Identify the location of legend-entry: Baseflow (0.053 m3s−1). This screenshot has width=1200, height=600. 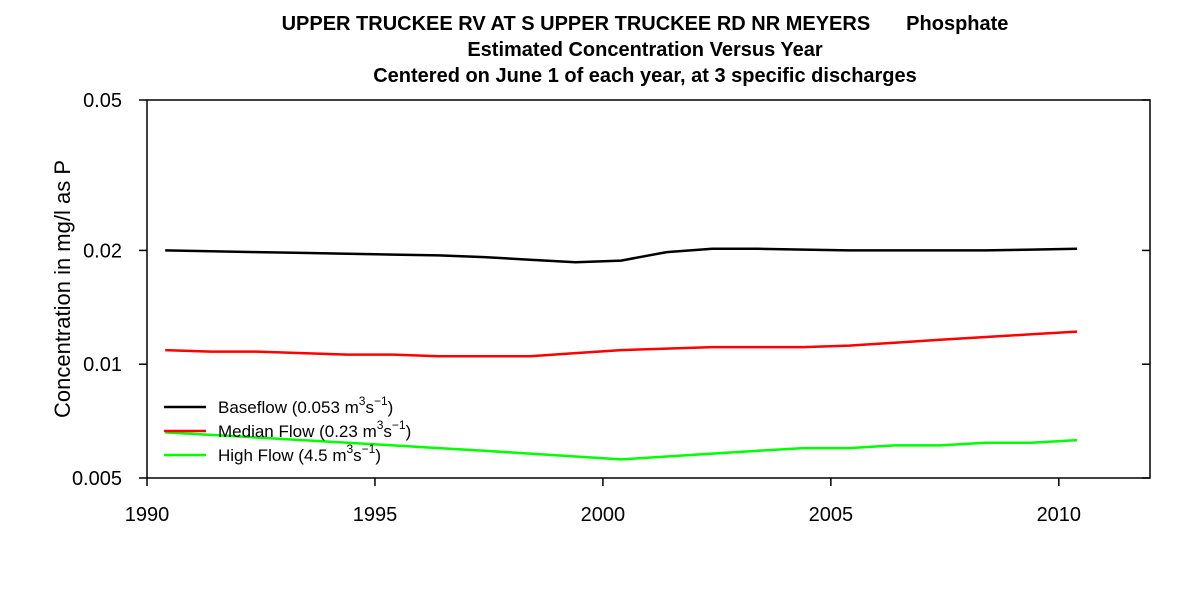
(305, 405).